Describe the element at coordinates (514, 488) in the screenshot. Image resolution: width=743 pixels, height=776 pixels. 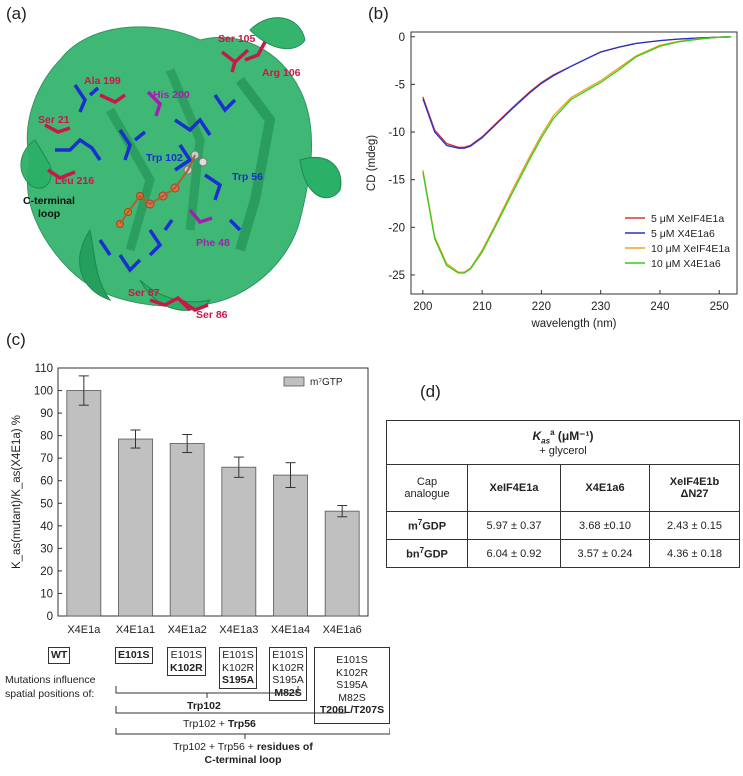
I see `col-header-xeif4e1a: XeIF4E1a` at that location.